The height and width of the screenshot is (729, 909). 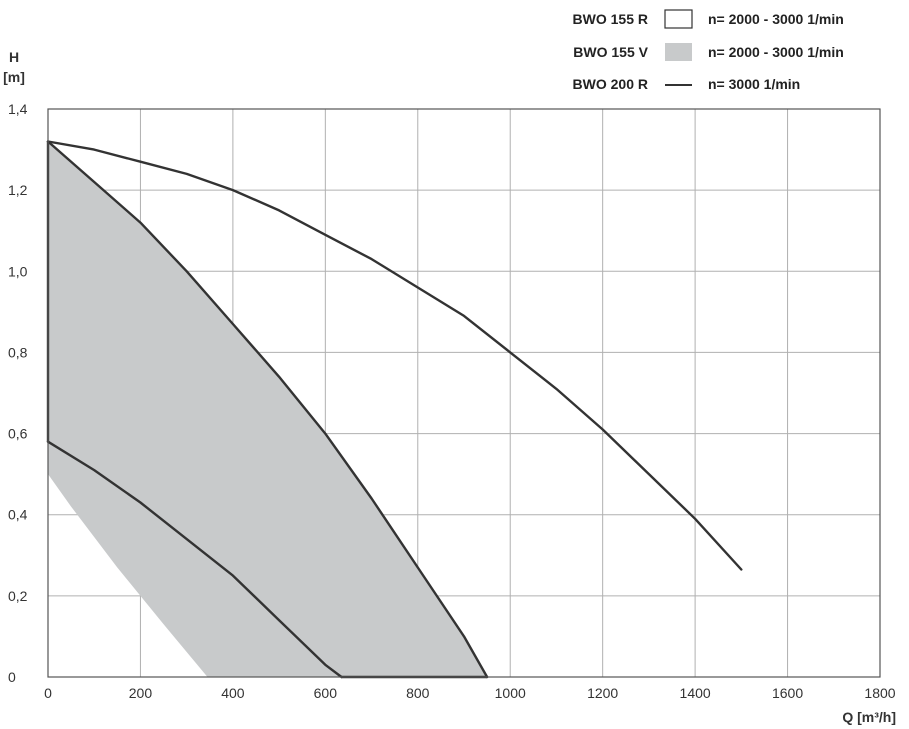 I want to click on x-axis-title: Q [m³/h], so click(x=869, y=717).